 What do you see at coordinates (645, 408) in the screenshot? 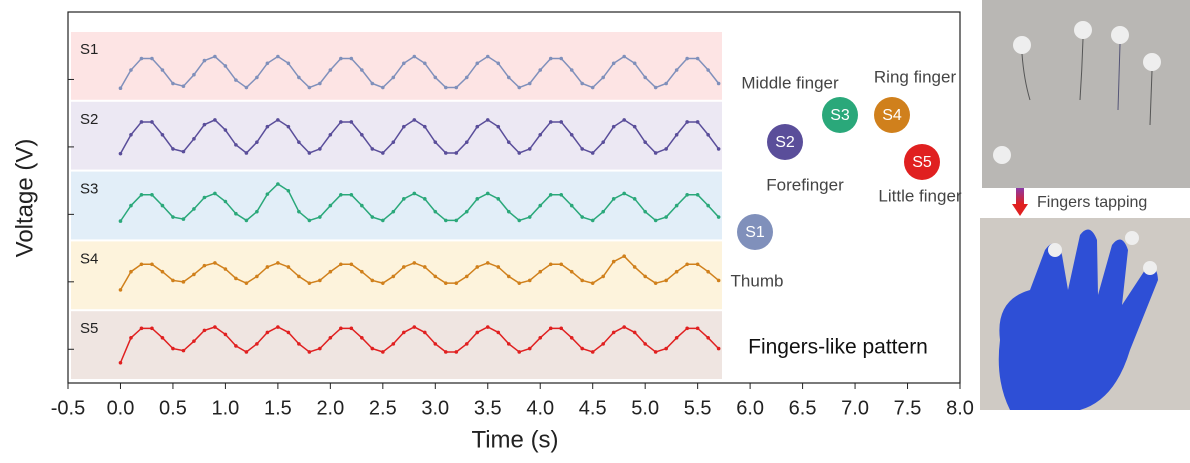
I see `x-tick-label: 5.0` at bounding box center [645, 408].